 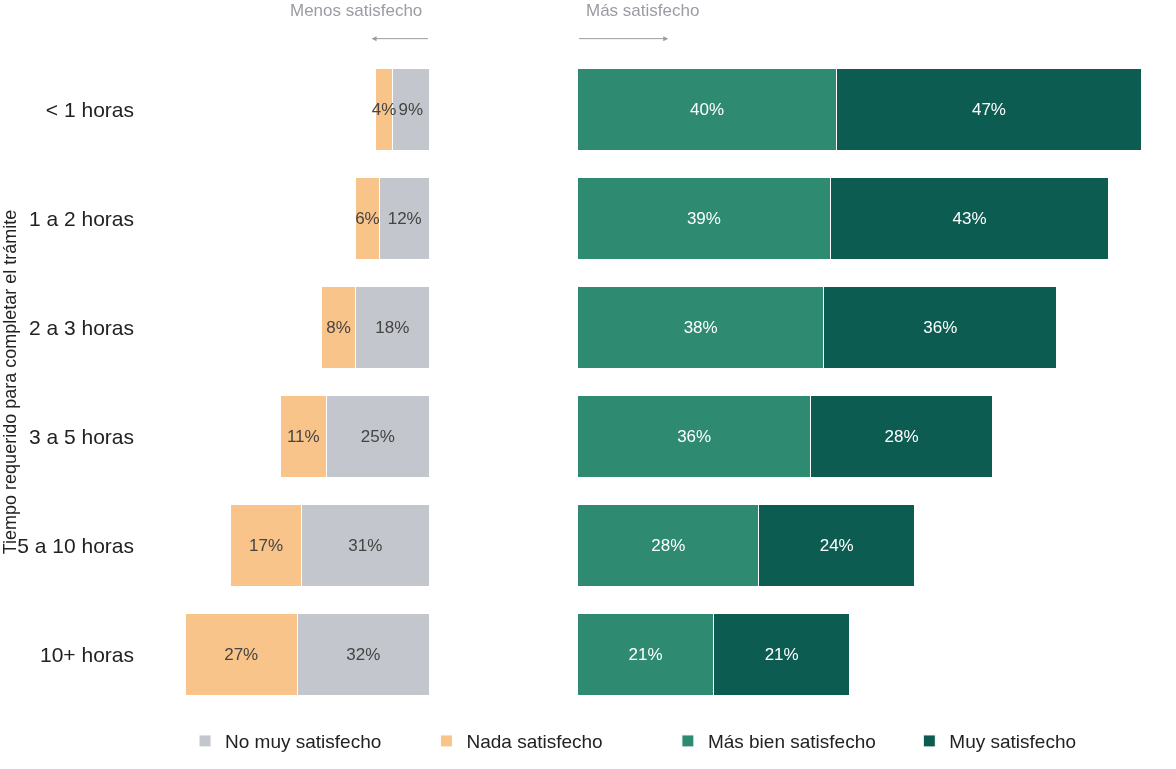 What do you see at coordinates (338, 328) in the screenshot?
I see `data-label: 8%` at bounding box center [338, 328].